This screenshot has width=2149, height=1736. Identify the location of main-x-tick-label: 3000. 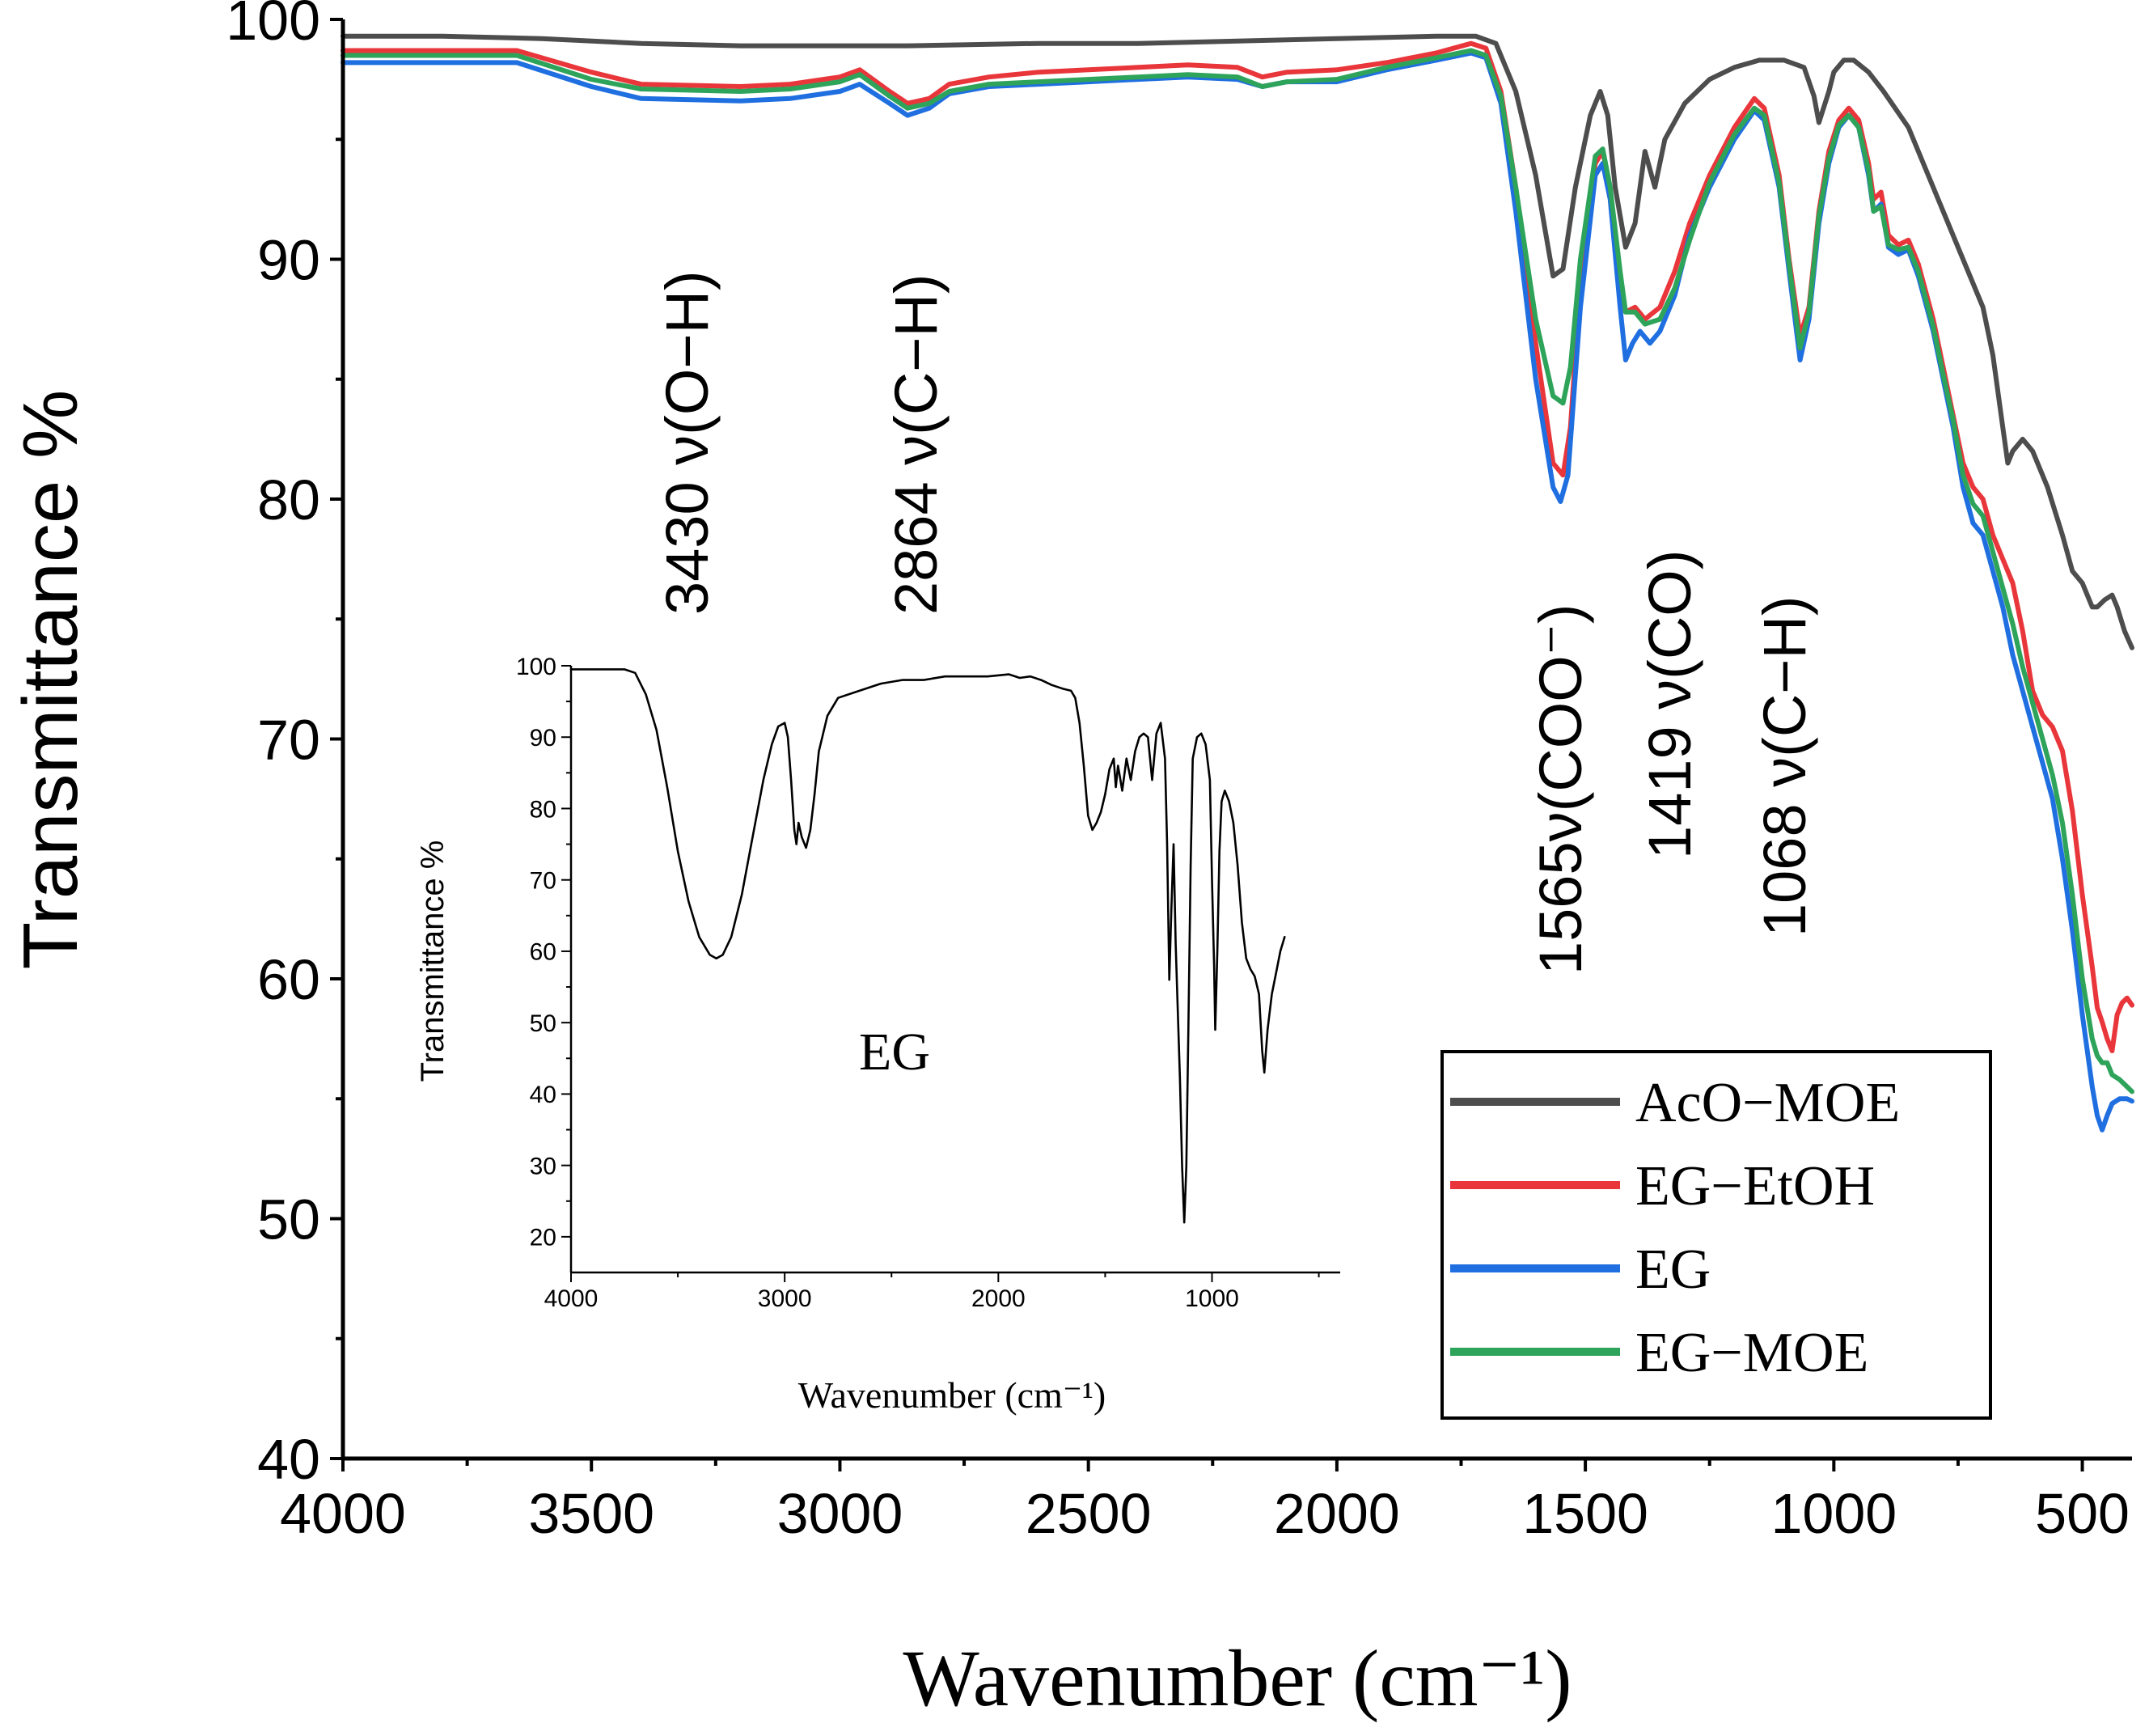
(840, 1513).